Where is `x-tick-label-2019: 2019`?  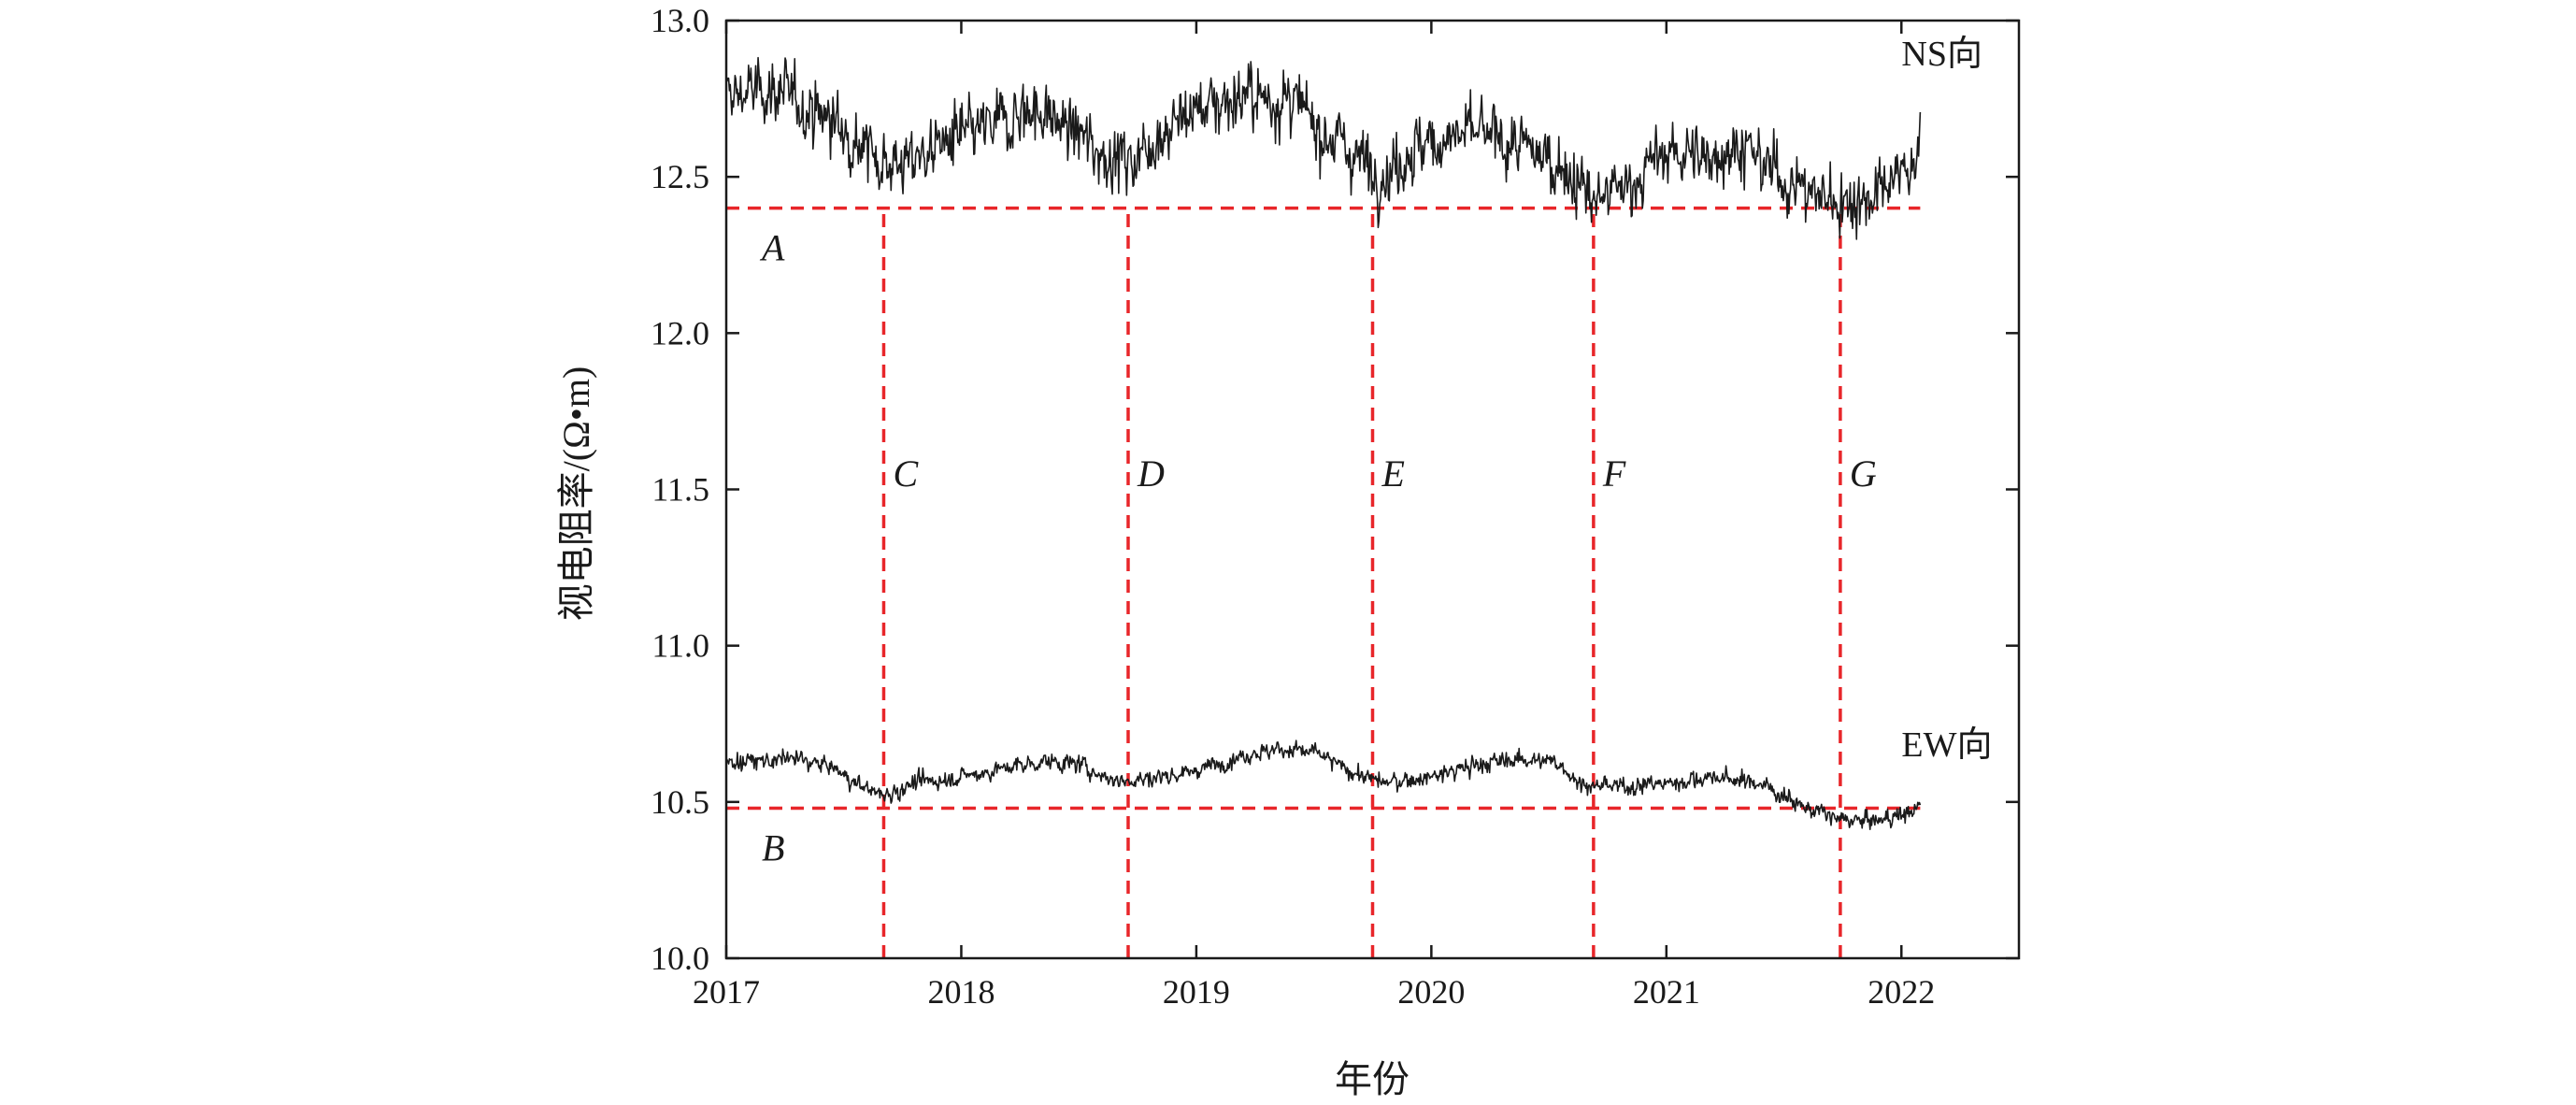 x-tick-label-2019: 2019 is located at coordinates (1196, 992).